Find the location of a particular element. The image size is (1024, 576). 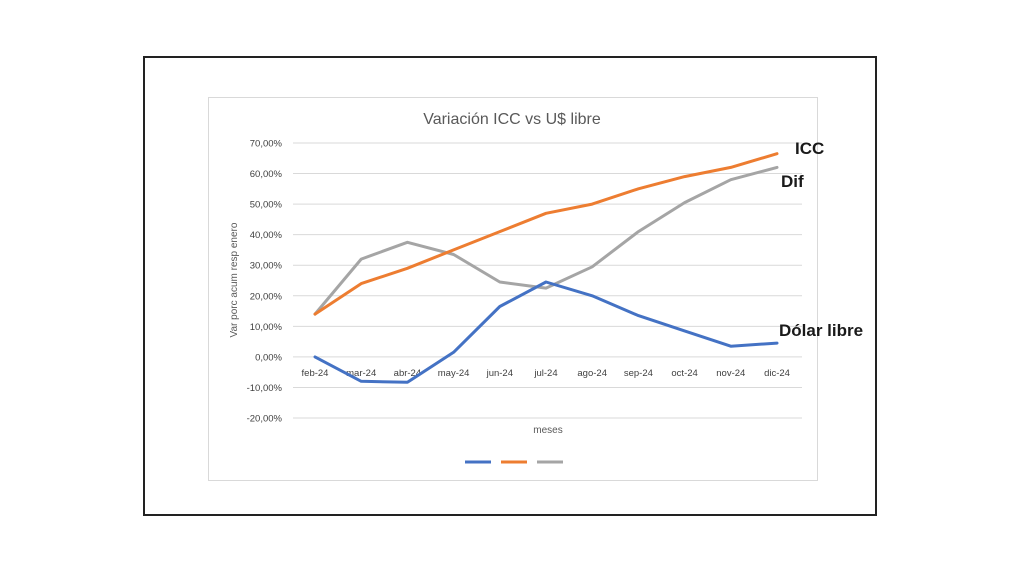

x-tick-label: may-24 is located at coordinates (454, 373).